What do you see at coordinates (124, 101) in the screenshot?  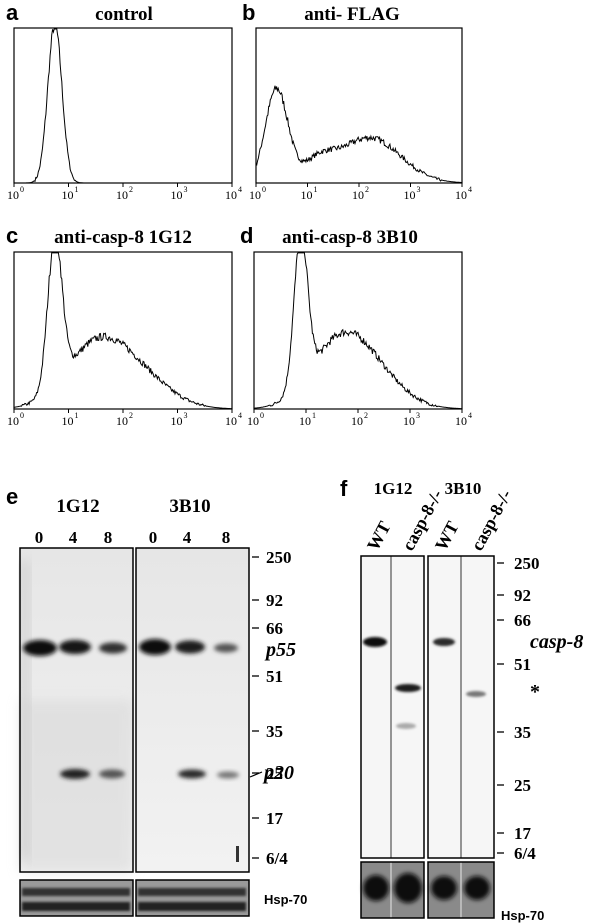 I see `panel-a: a control 10 0 10 1 10 2 10 3 10 4` at bounding box center [124, 101].